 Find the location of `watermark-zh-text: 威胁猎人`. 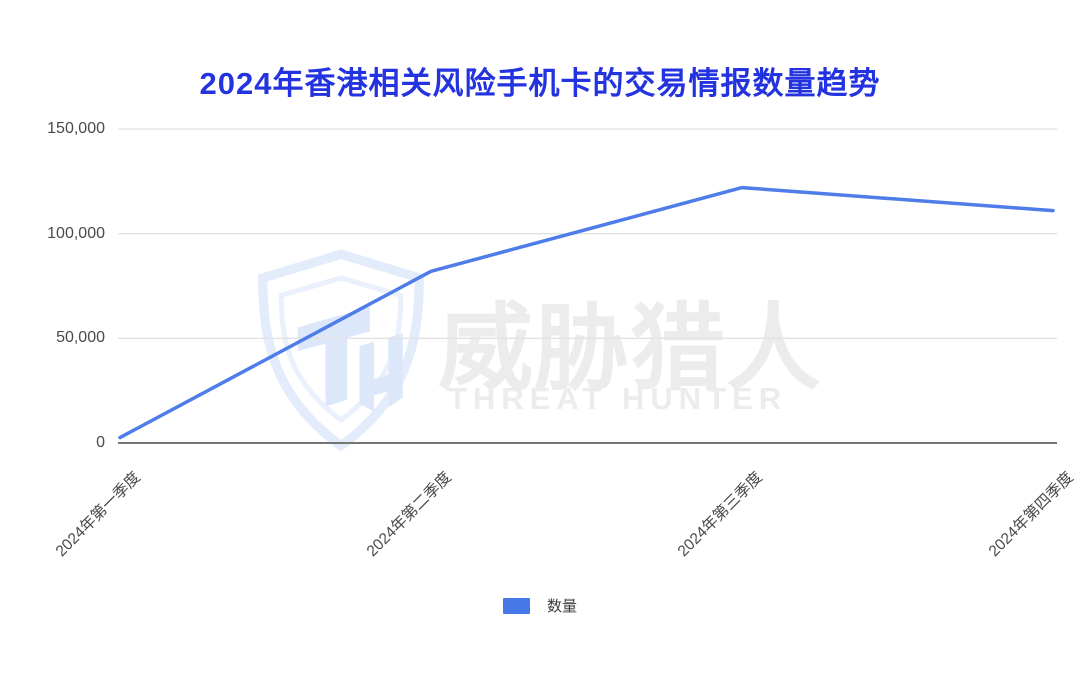

watermark-zh-text: 威胁猎人 is located at coordinates (630, 349).